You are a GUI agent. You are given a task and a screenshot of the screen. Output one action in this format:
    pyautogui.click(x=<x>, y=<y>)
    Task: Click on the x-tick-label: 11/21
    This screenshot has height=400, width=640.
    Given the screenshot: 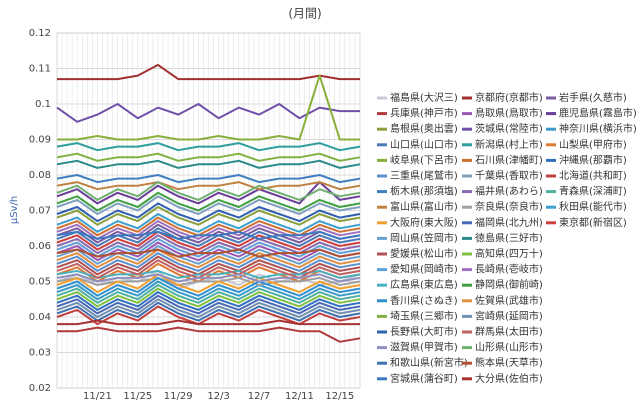 What is the action you would take?
    pyautogui.click(x=97, y=395)
    